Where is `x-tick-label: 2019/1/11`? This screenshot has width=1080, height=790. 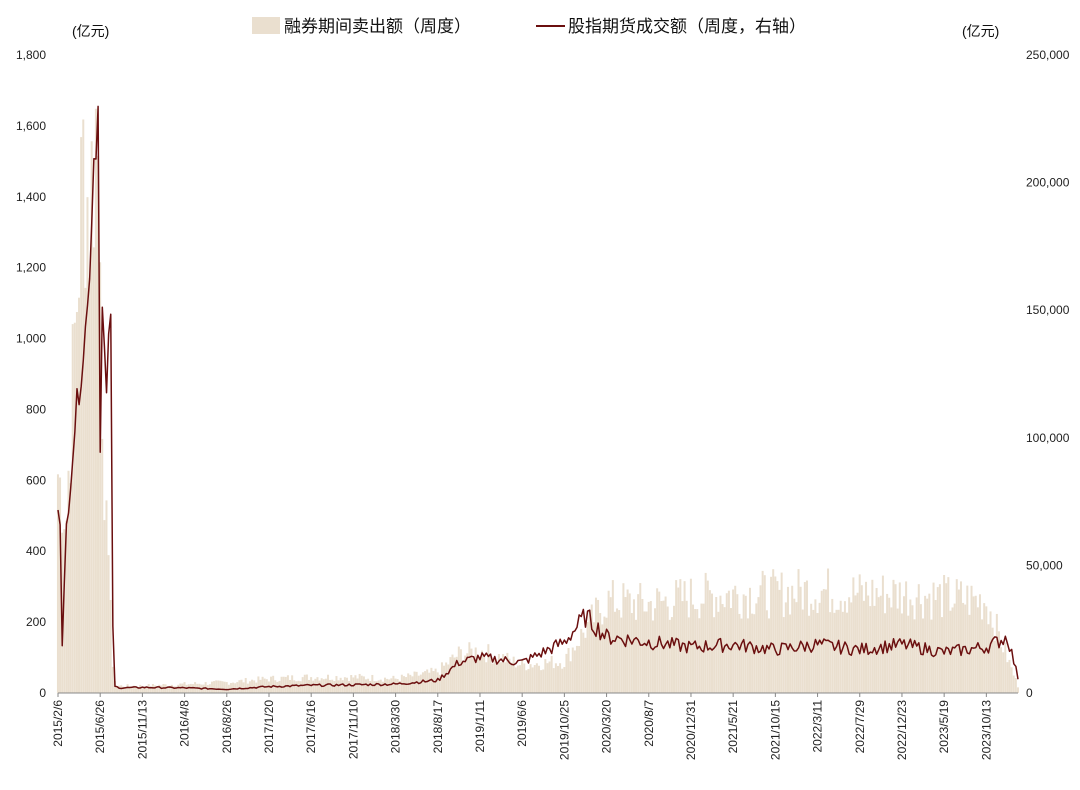 x-tick-label: 2019/1/11 is located at coordinates (480, 726).